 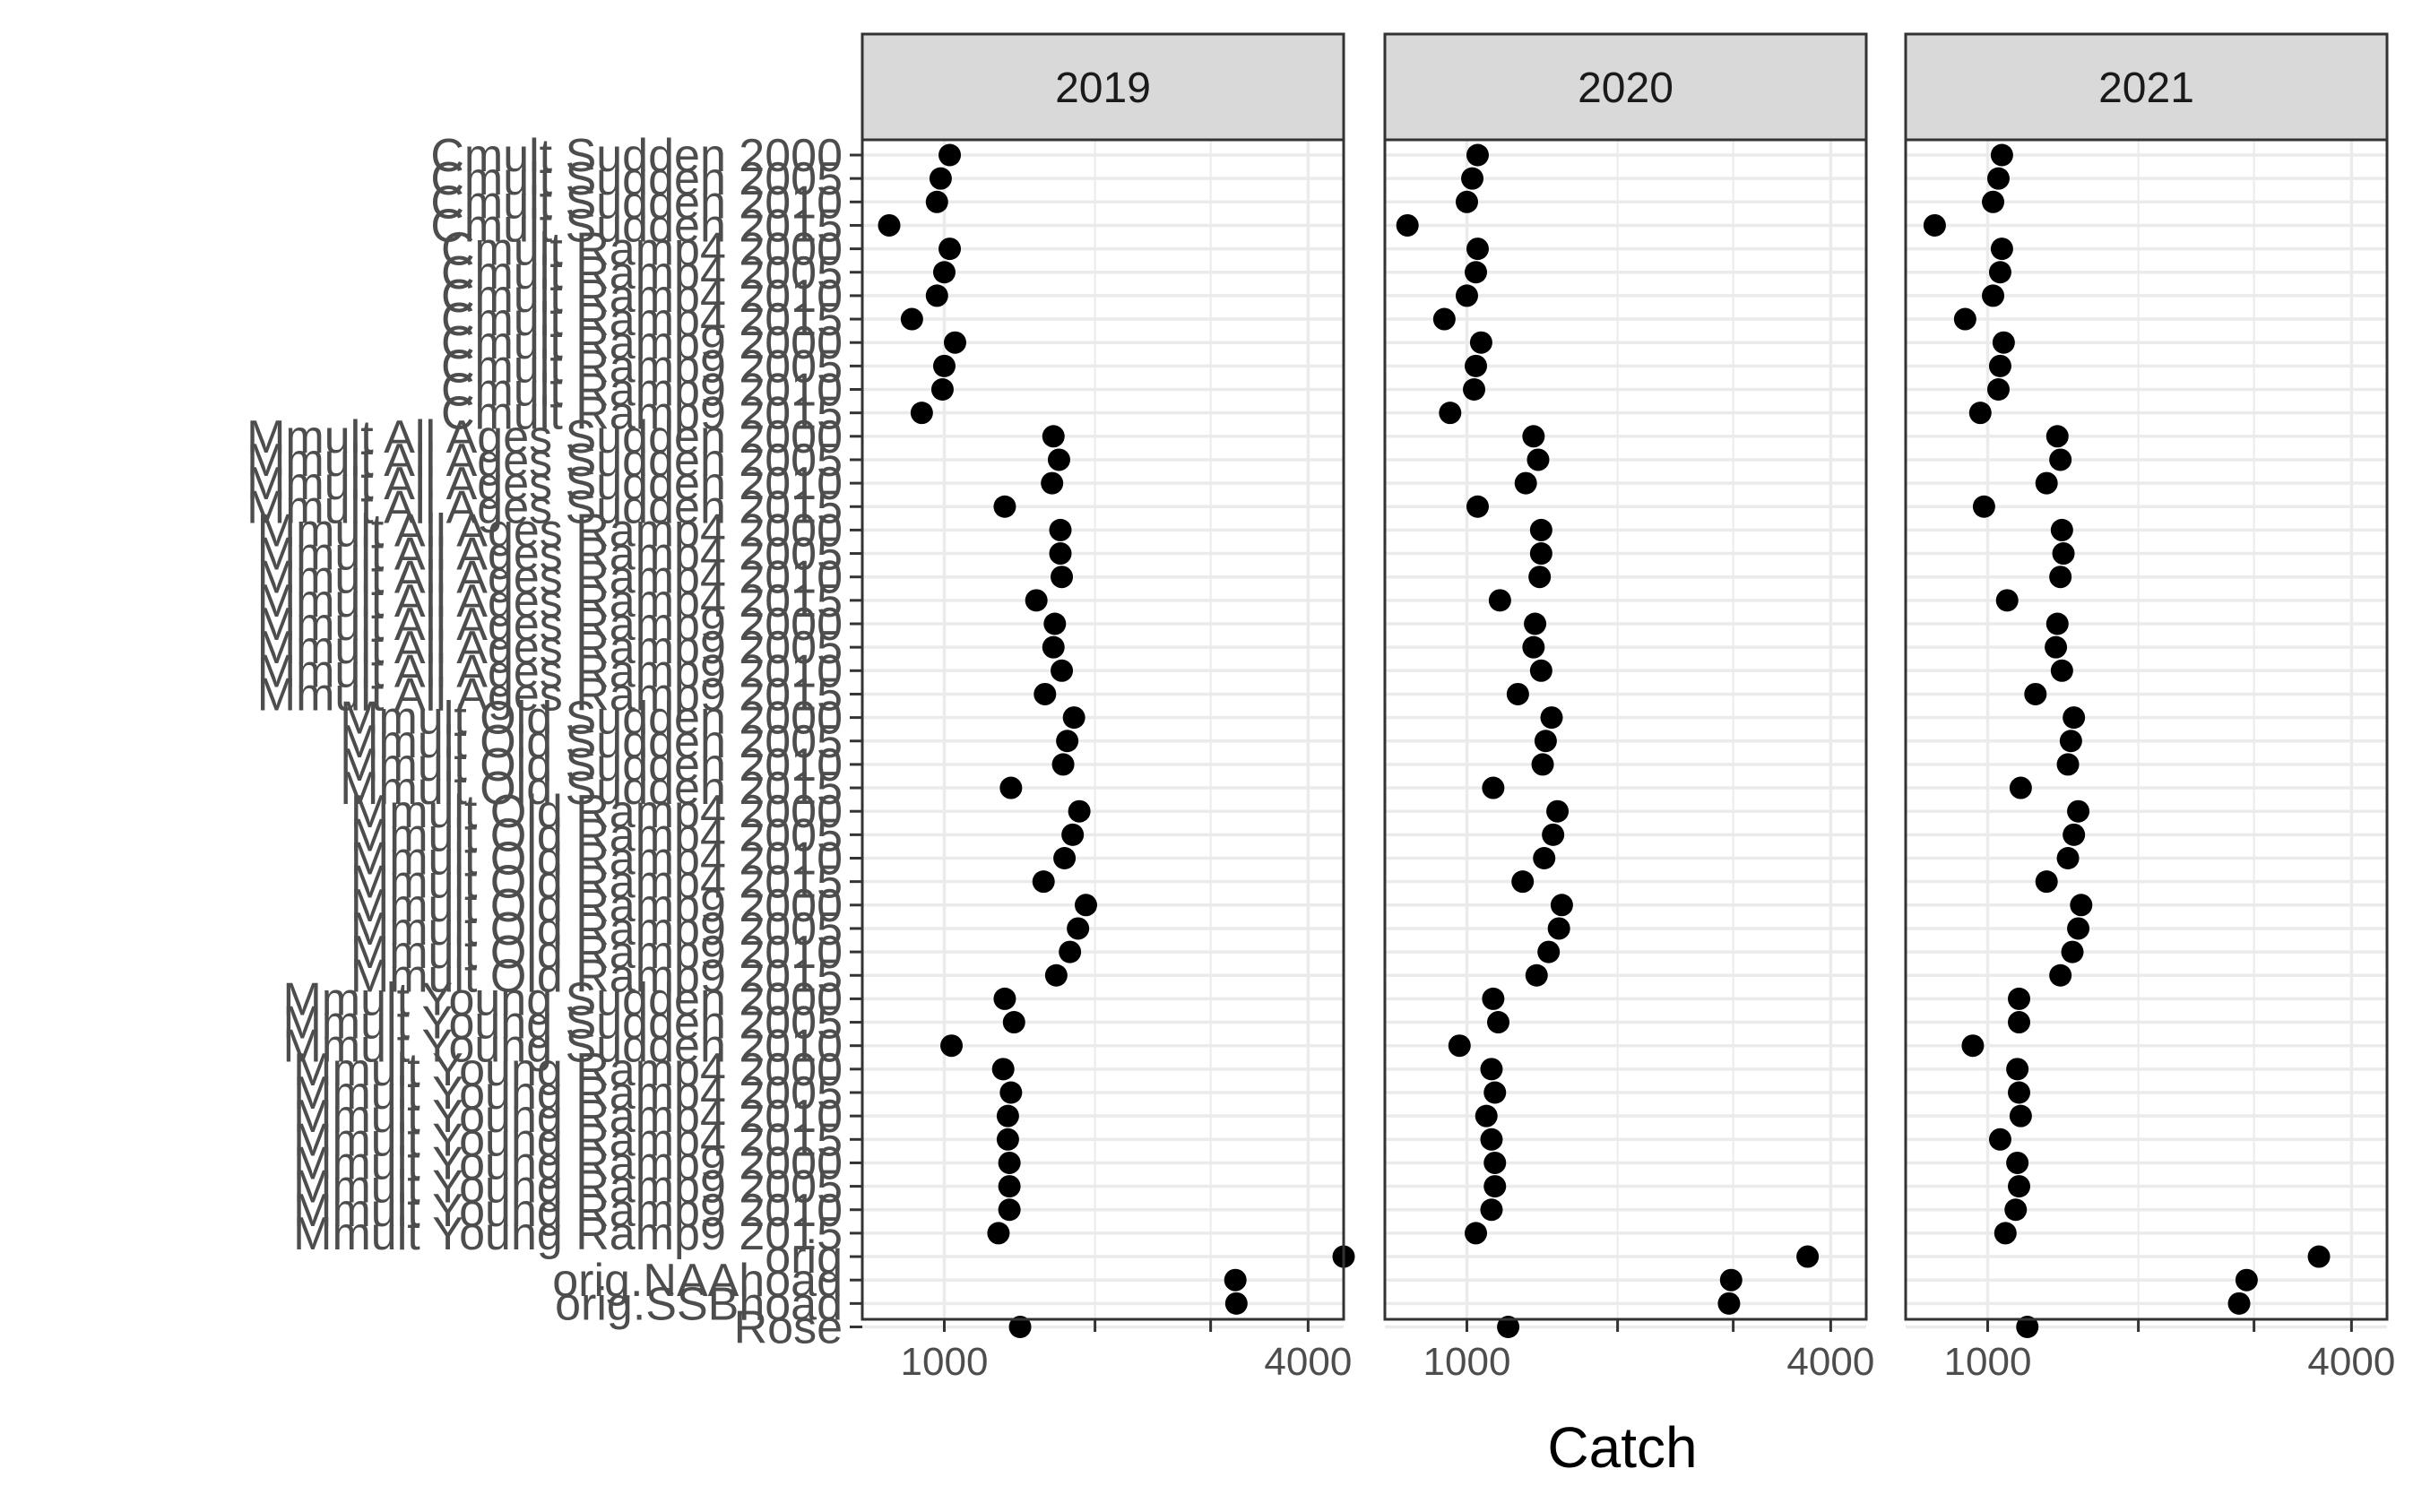 What do you see at coordinates (592, 742) in the screenshot?
I see `y-category-label: Mmult Old Sudden 2005` at bounding box center [592, 742].